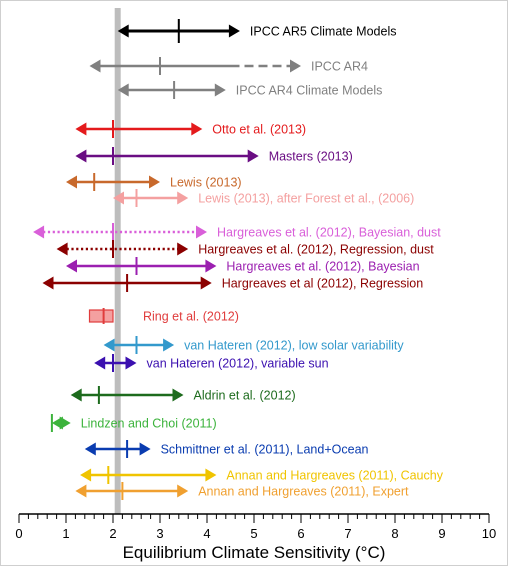 This screenshot has width=508, height=566. I want to click on estimate-label: Ring et al. (2012), so click(191, 317).